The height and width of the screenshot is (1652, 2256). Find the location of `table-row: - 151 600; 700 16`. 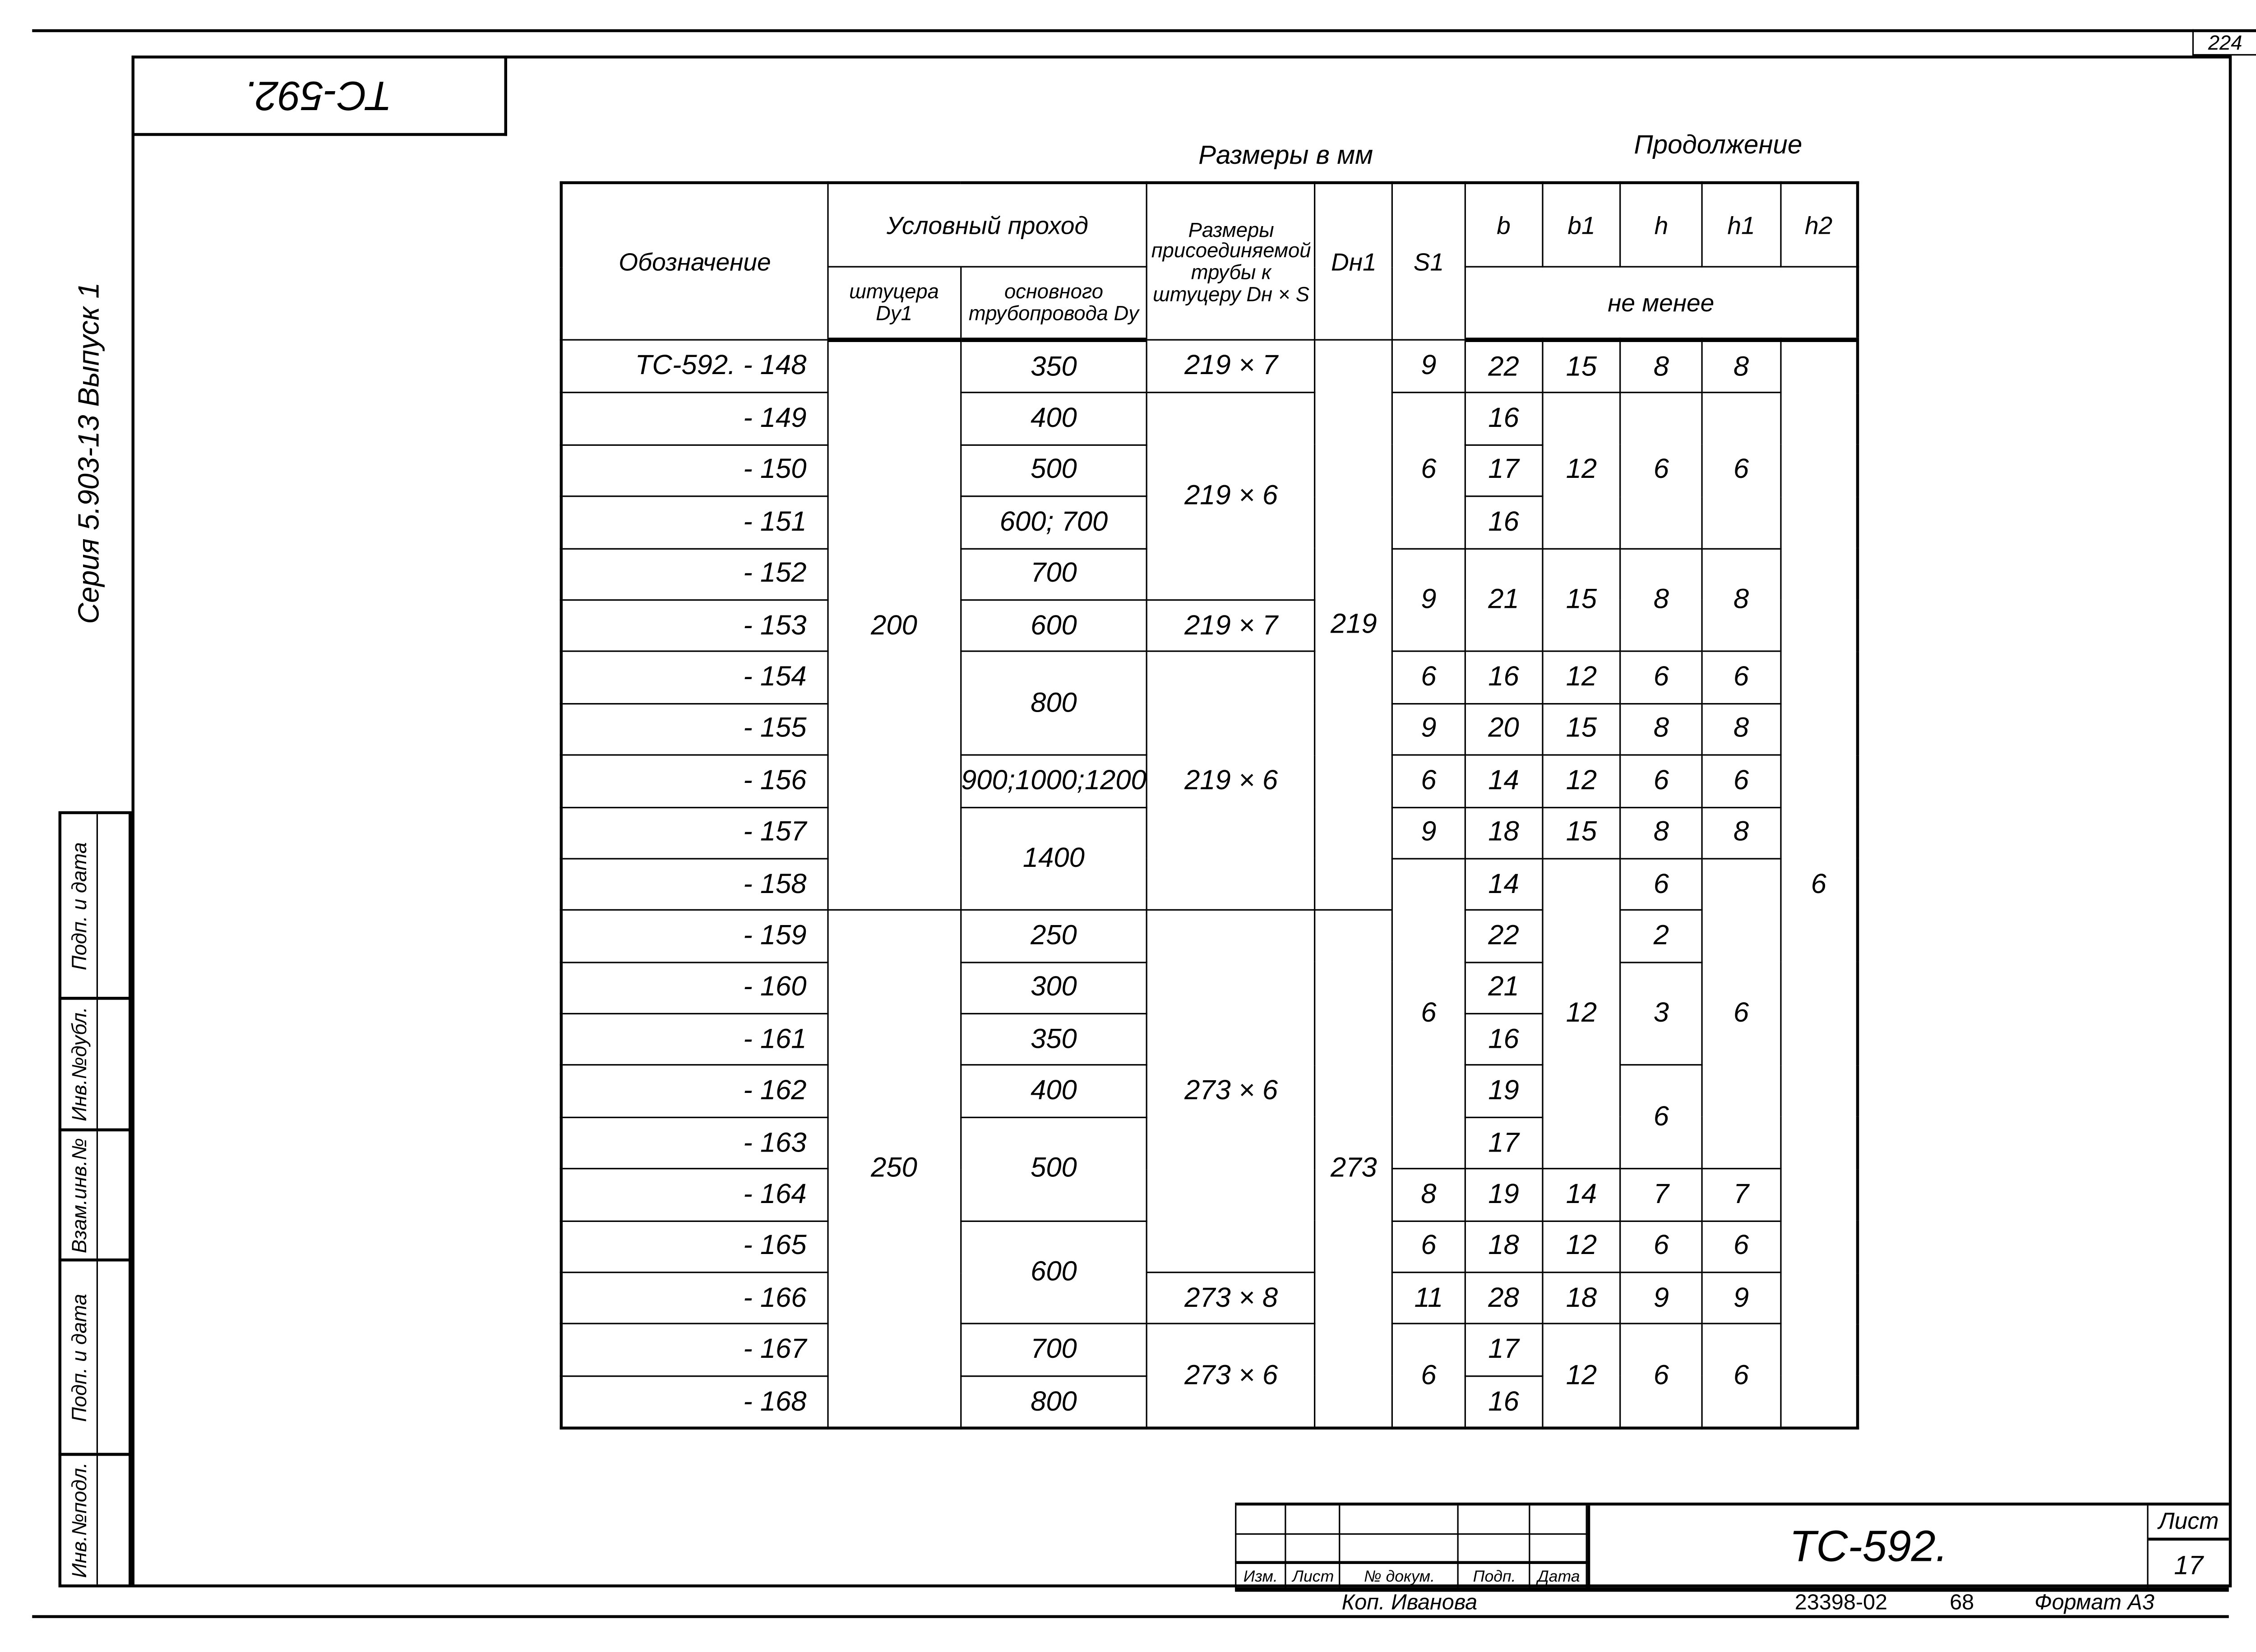

table-row: - 151 600; 700 16 is located at coordinates (1209, 522).